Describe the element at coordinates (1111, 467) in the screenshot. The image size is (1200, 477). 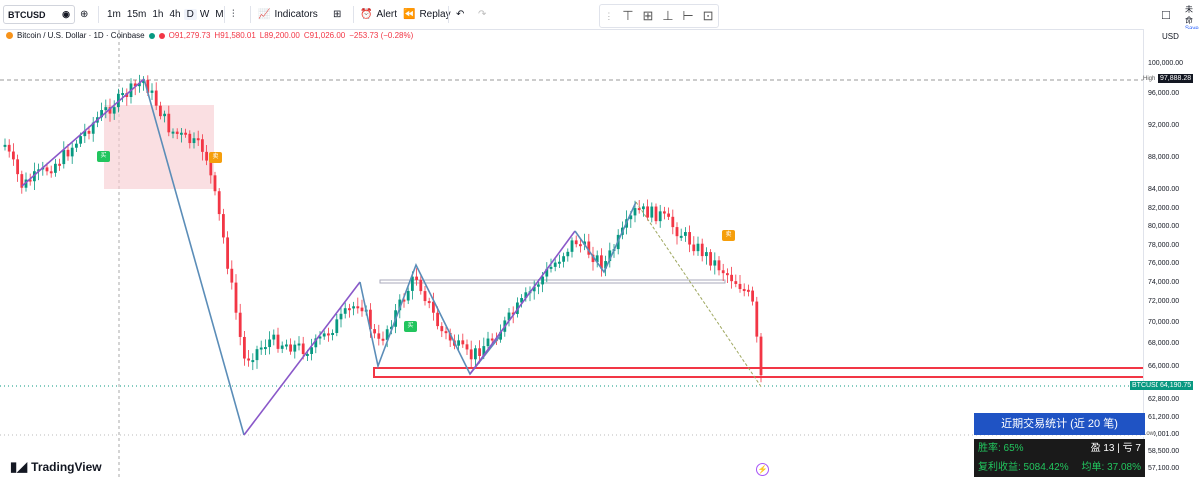
I see `avg-return: 均单: 37.08%` at that location.